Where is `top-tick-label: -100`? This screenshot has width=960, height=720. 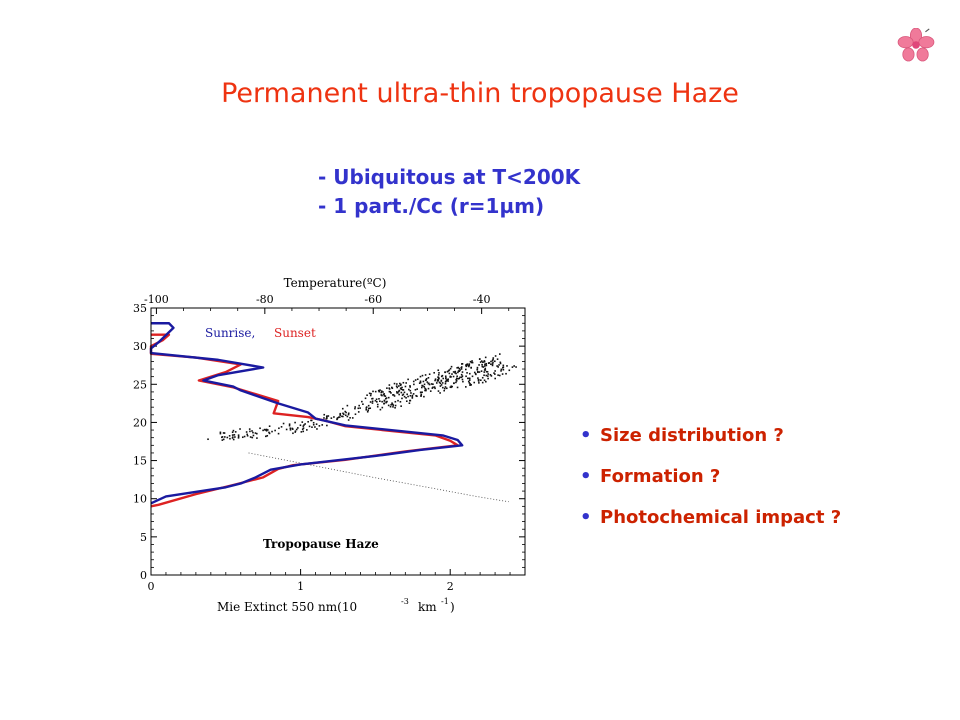 top-tick-label: -100 is located at coordinates (156, 299).